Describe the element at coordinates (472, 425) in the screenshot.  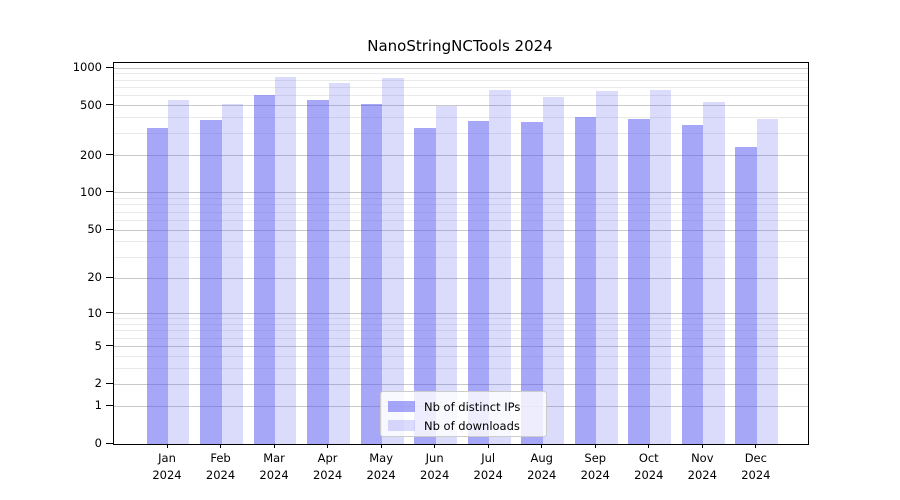
I see `legend-label-downloads: Nb of downloads` at that location.